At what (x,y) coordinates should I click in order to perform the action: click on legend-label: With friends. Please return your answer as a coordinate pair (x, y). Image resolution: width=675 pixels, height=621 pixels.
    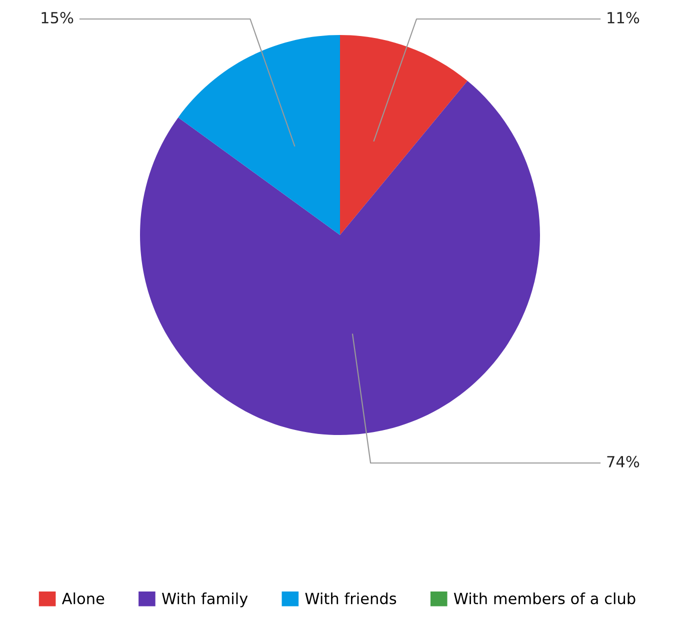
    Looking at the image, I should click on (350, 598).